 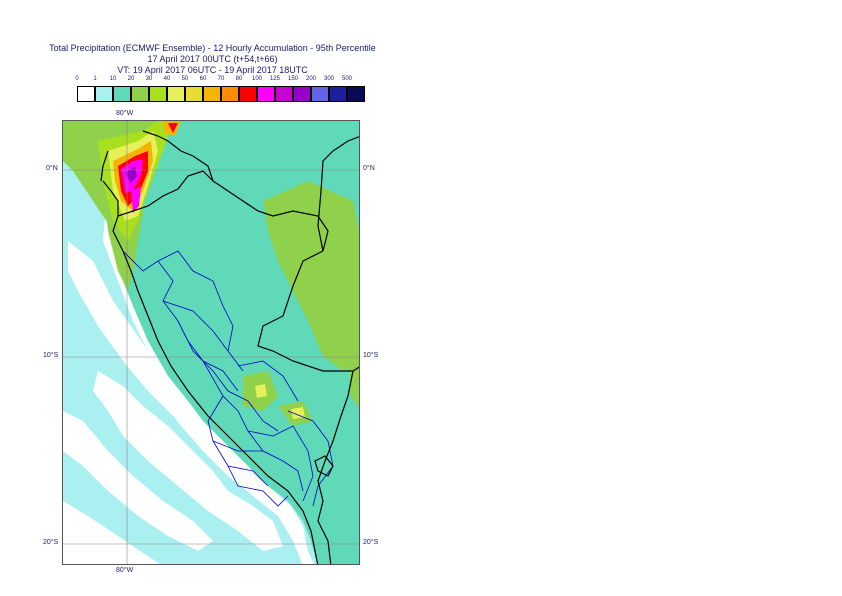 I want to click on lat-label-left-20s: 20°S, so click(x=51, y=542).